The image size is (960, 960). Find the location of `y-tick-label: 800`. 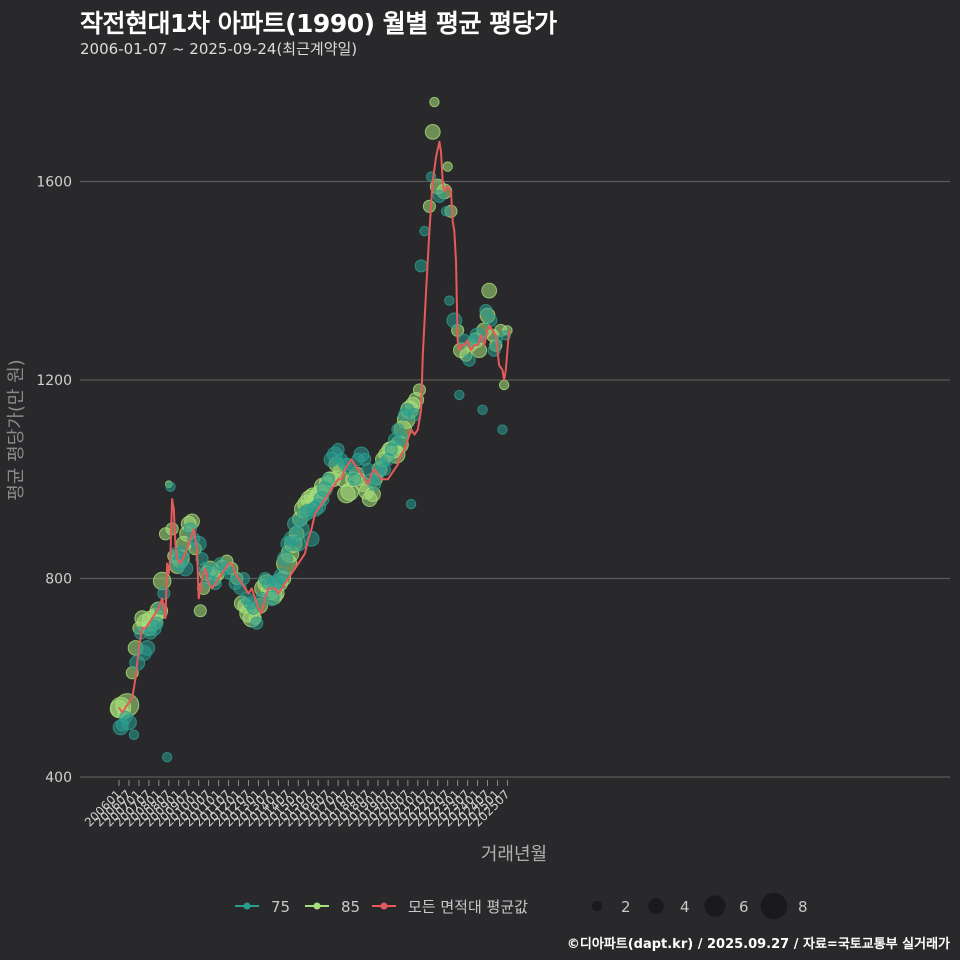

y-tick-label: 800 is located at coordinates (58, 580).